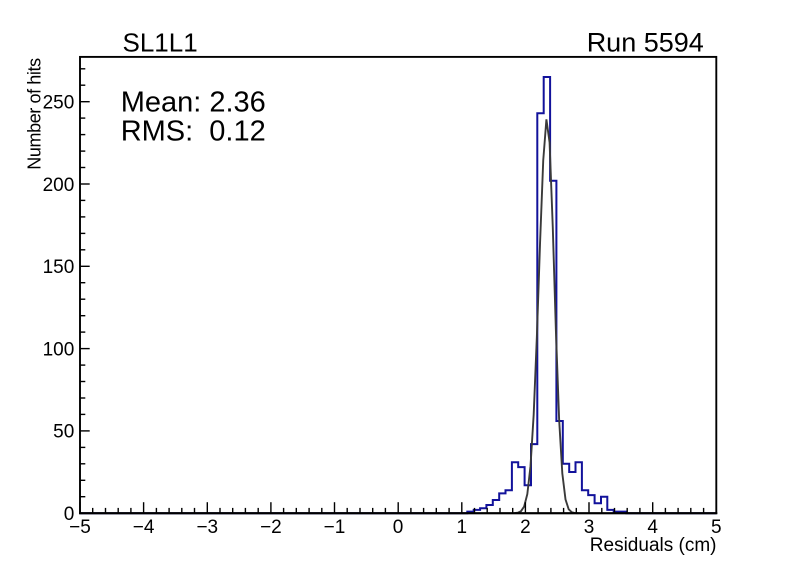  Describe the element at coordinates (645, 42) in the screenshot. I see `svg-text: Run 5594` at that location.